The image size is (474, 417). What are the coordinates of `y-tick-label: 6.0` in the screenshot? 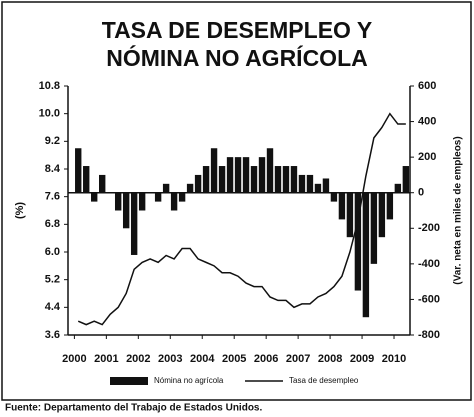 It's located at (52, 252).